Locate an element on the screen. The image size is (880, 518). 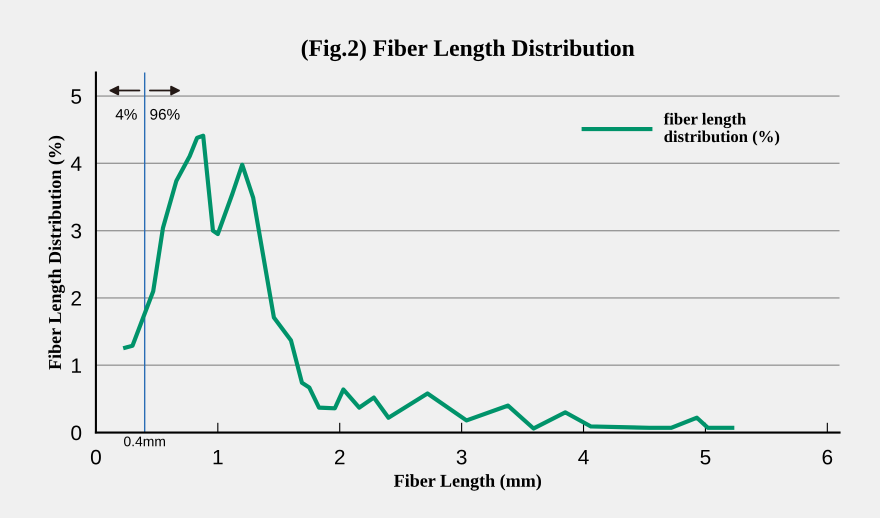
x-tick-label: 4 is located at coordinates (583, 457).